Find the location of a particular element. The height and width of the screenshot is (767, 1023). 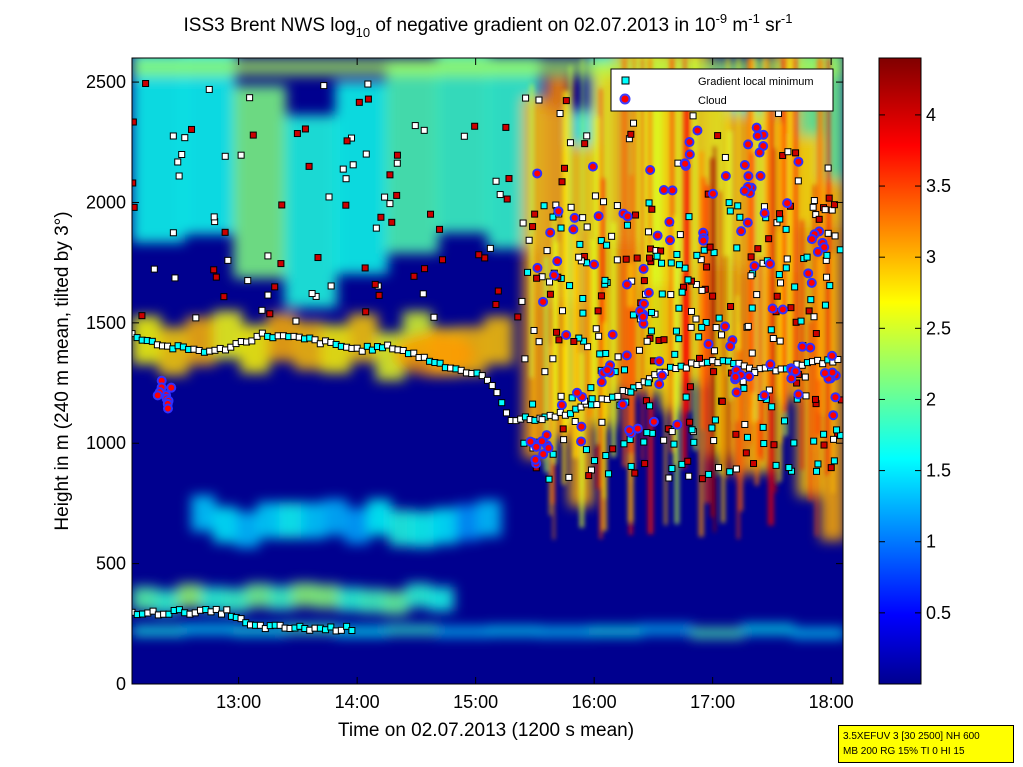

legend-label-cloud: Cloud is located at coordinates (712, 101).